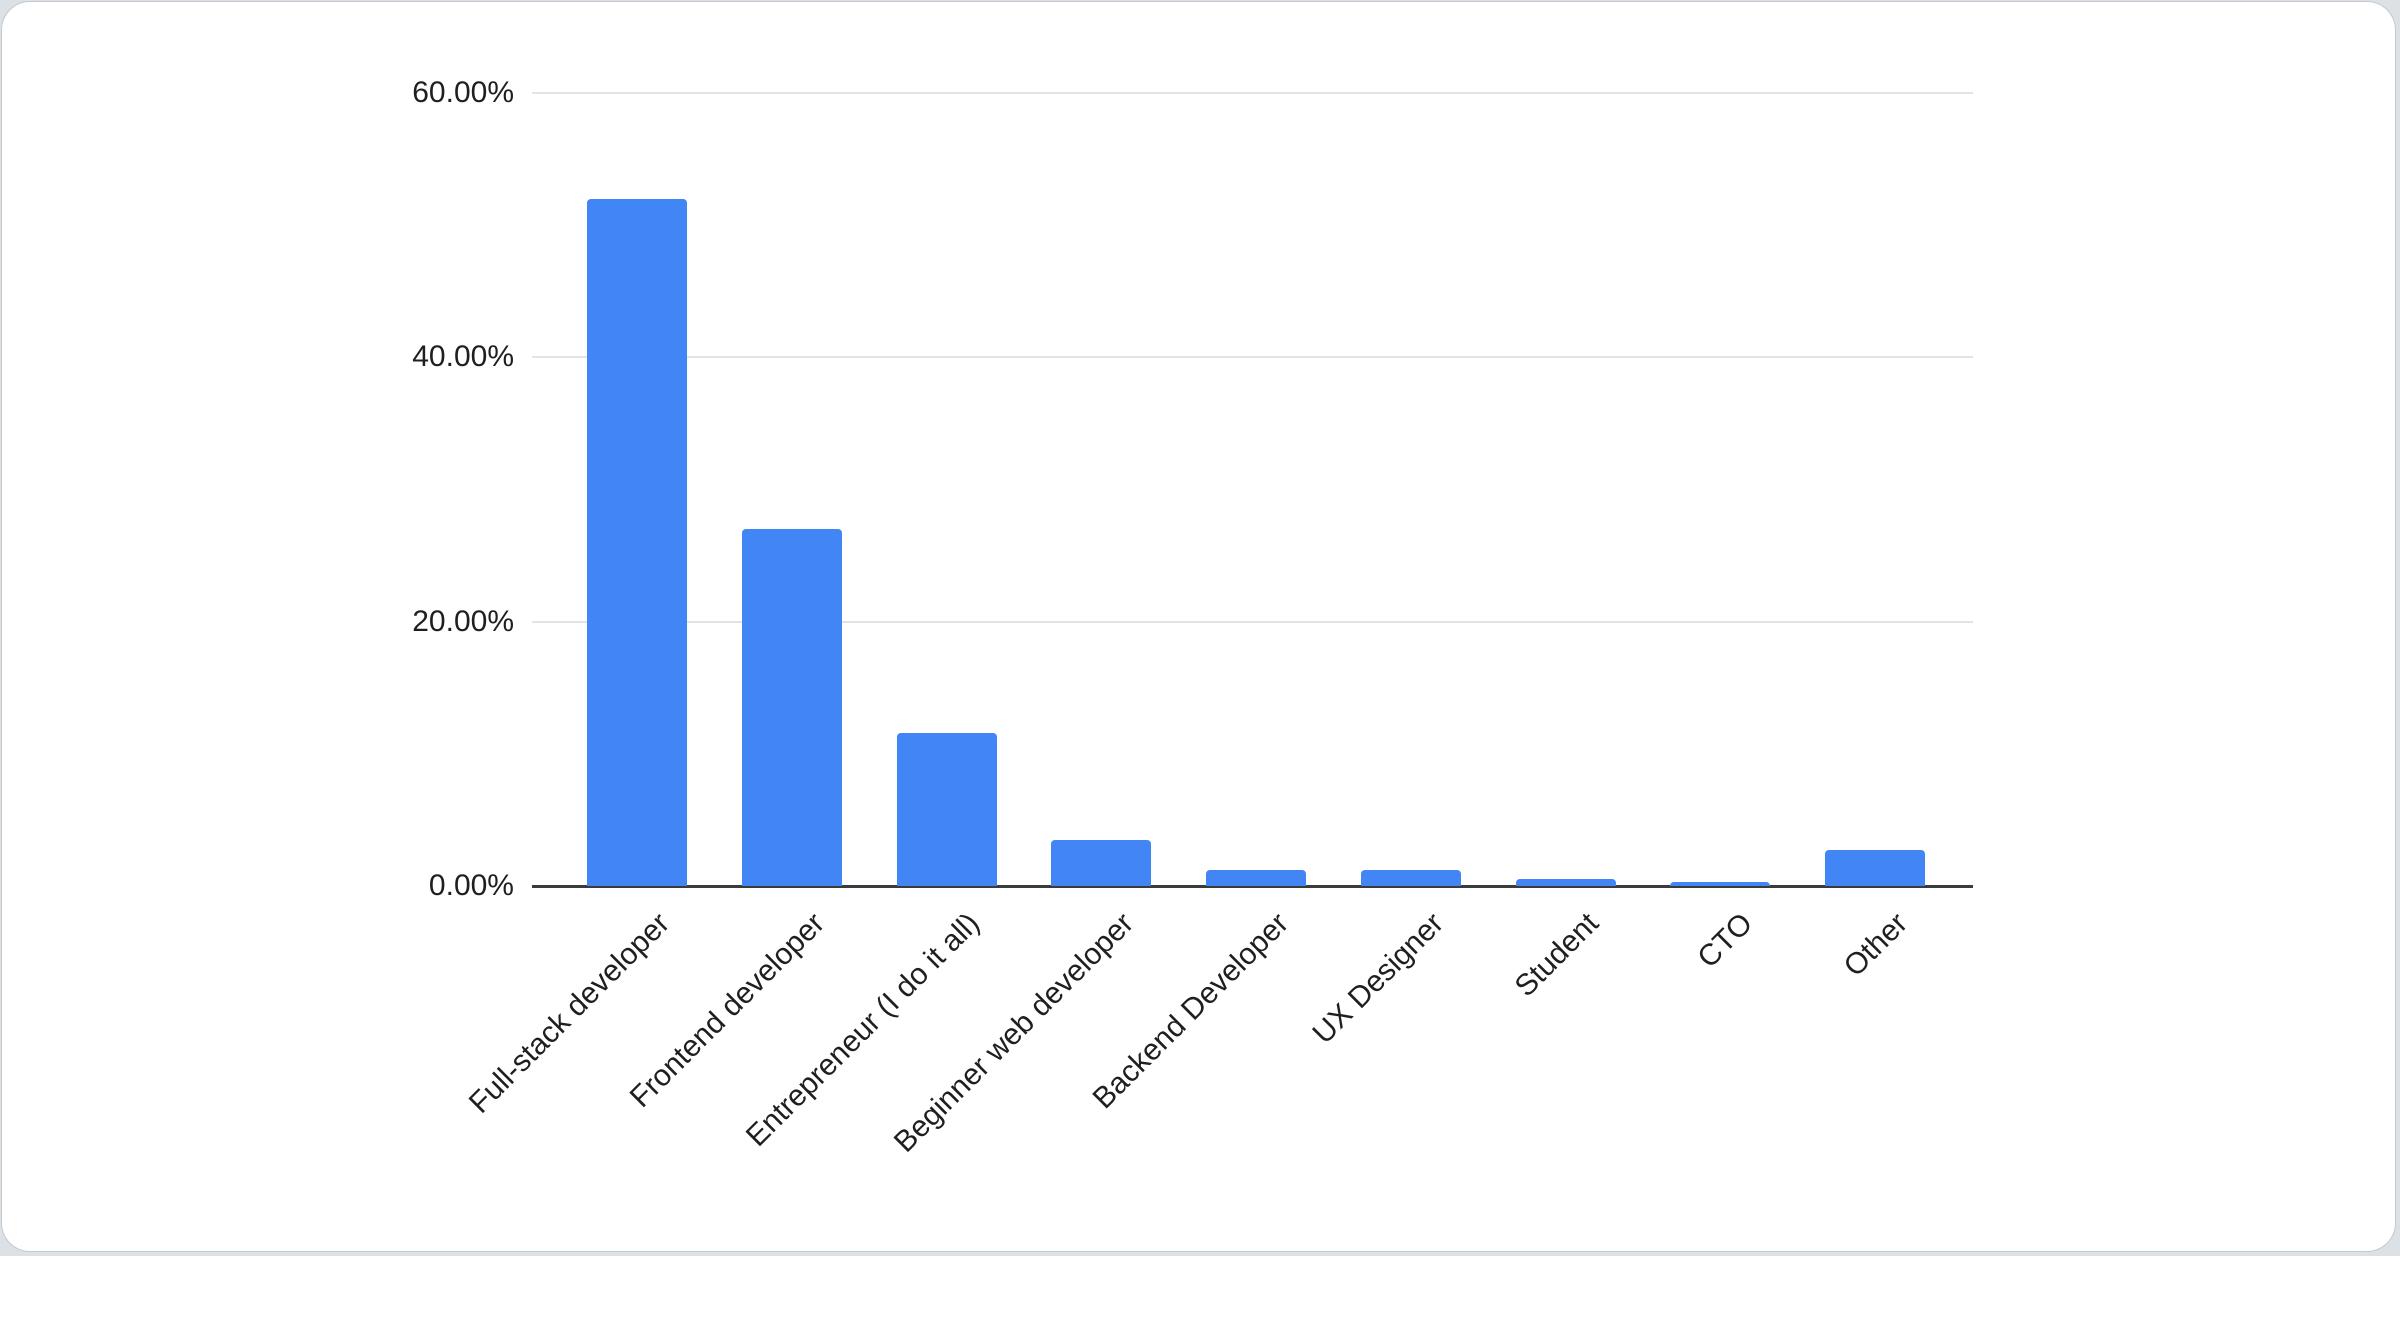 The height and width of the screenshot is (1327, 2400). I want to click on y-axis-tick-label: 0.00%, so click(471, 885).